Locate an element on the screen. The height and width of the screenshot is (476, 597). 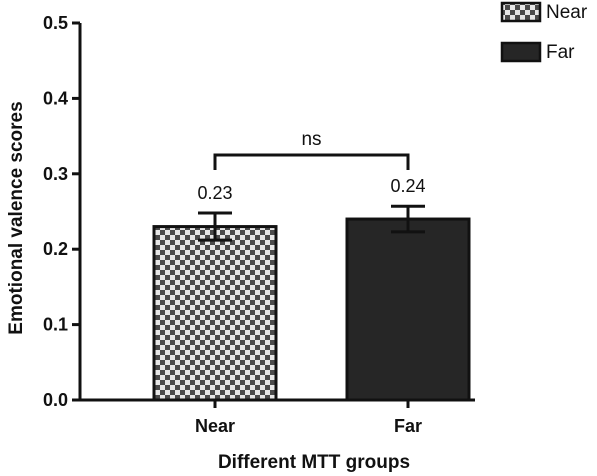
y-tick-label: 0.1 is located at coordinates (55, 325).